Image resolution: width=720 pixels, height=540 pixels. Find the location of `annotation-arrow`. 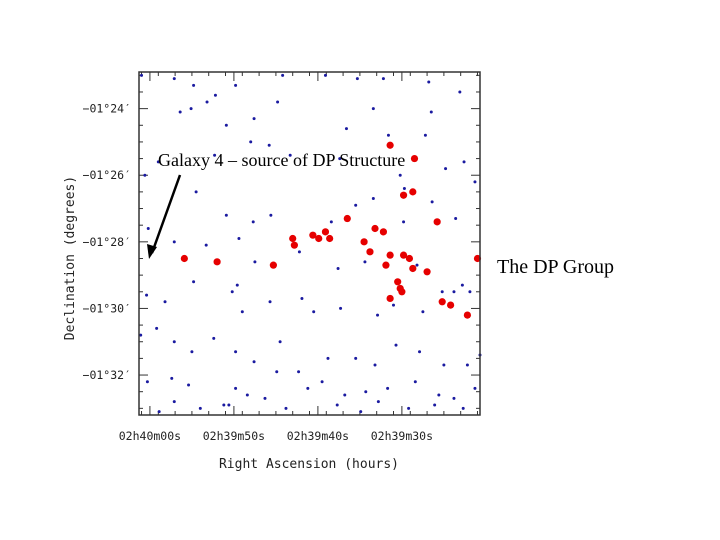

annotation-arrow is located at coordinates (164, 216).